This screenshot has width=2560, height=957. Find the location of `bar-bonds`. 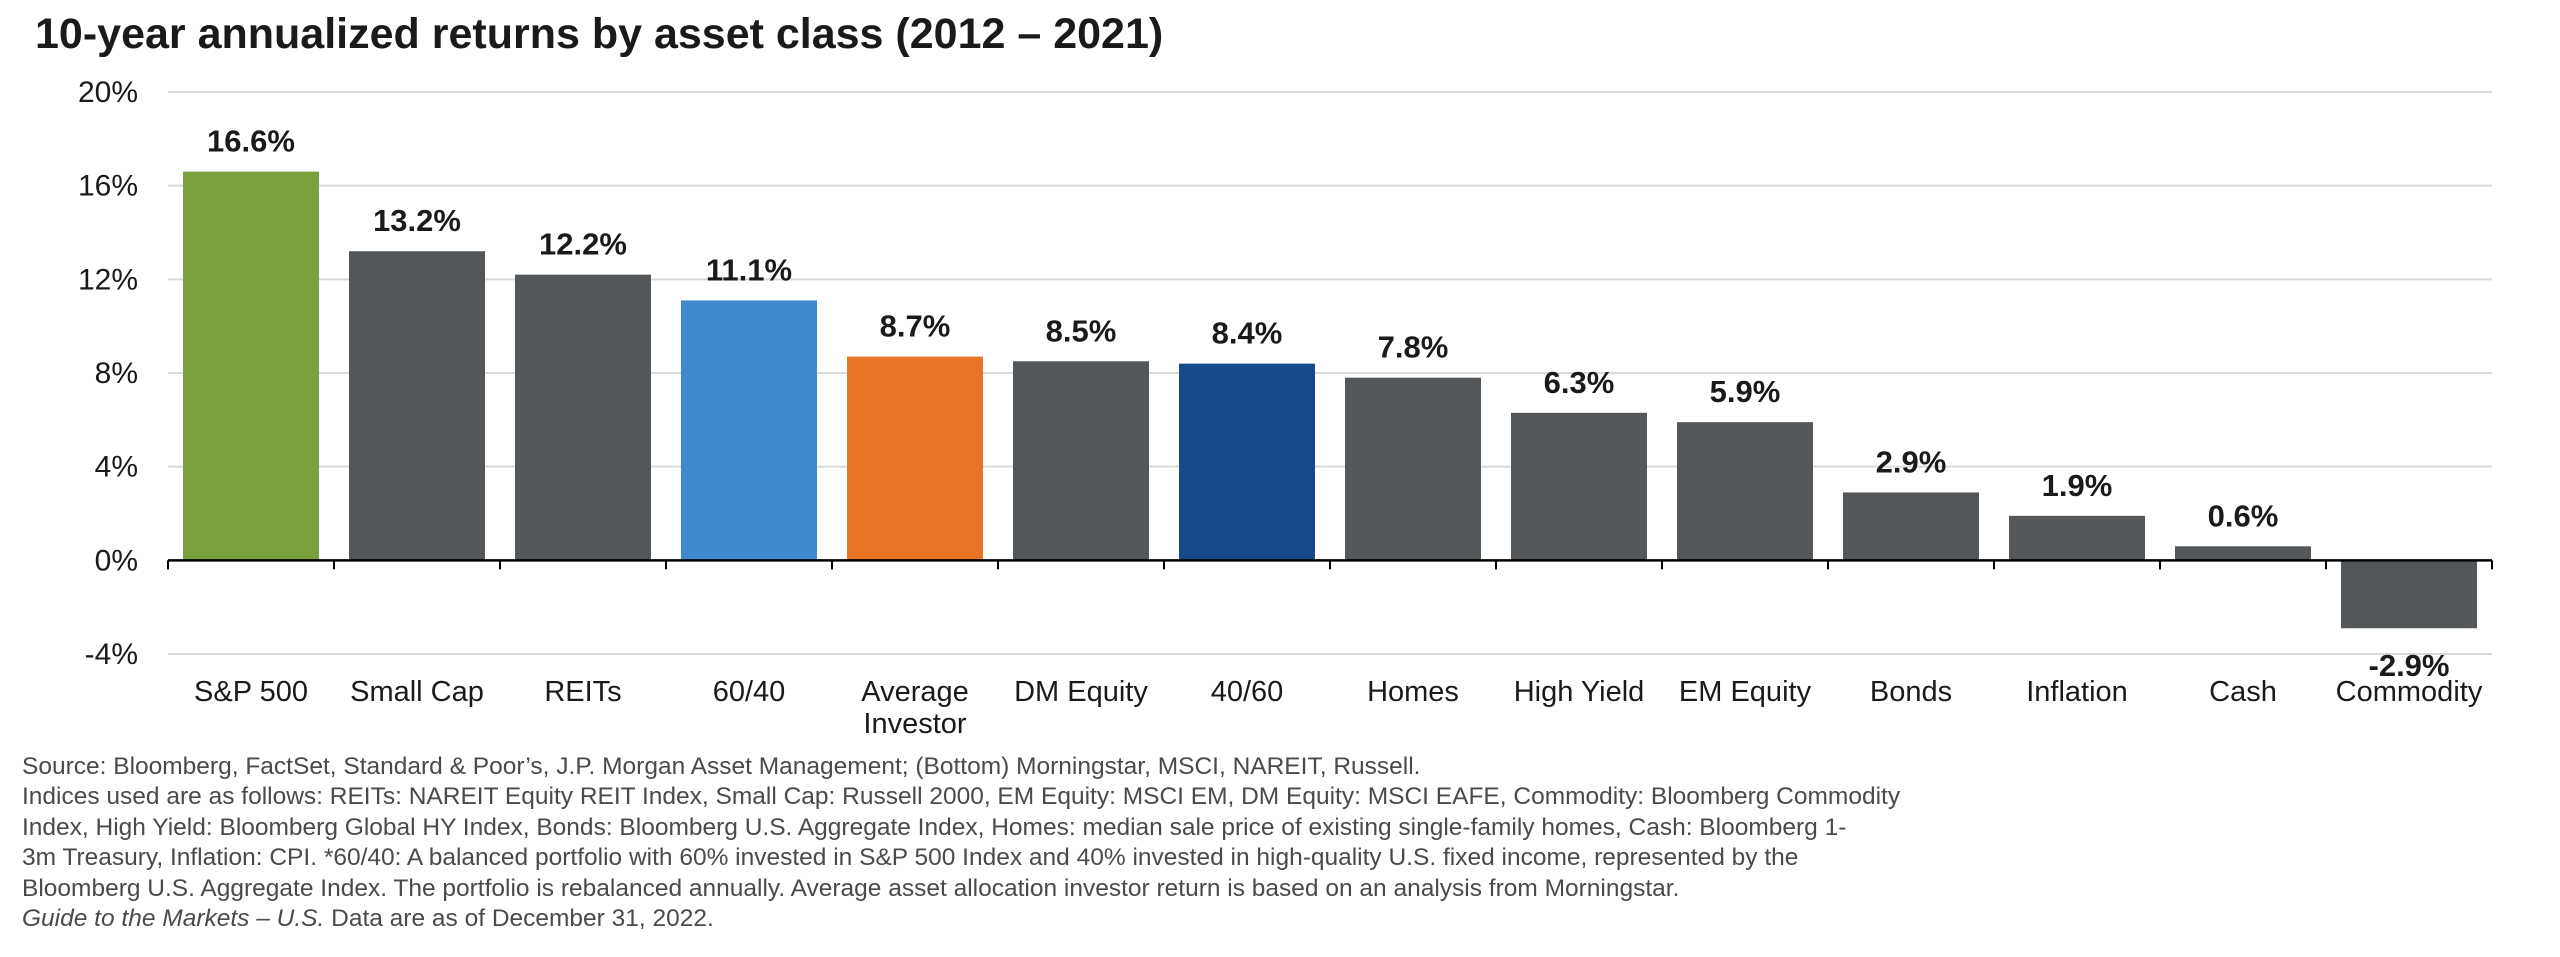

bar-bonds is located at coordinates (1911, 526).